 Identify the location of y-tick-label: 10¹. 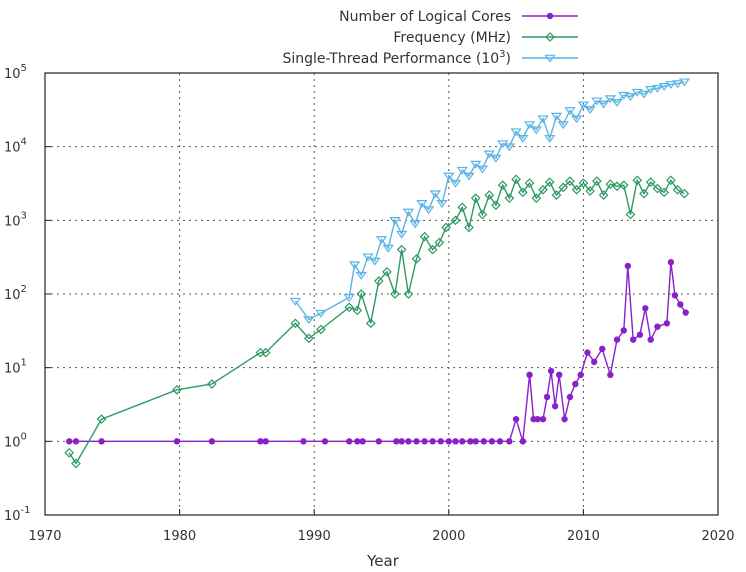
(15, 367).